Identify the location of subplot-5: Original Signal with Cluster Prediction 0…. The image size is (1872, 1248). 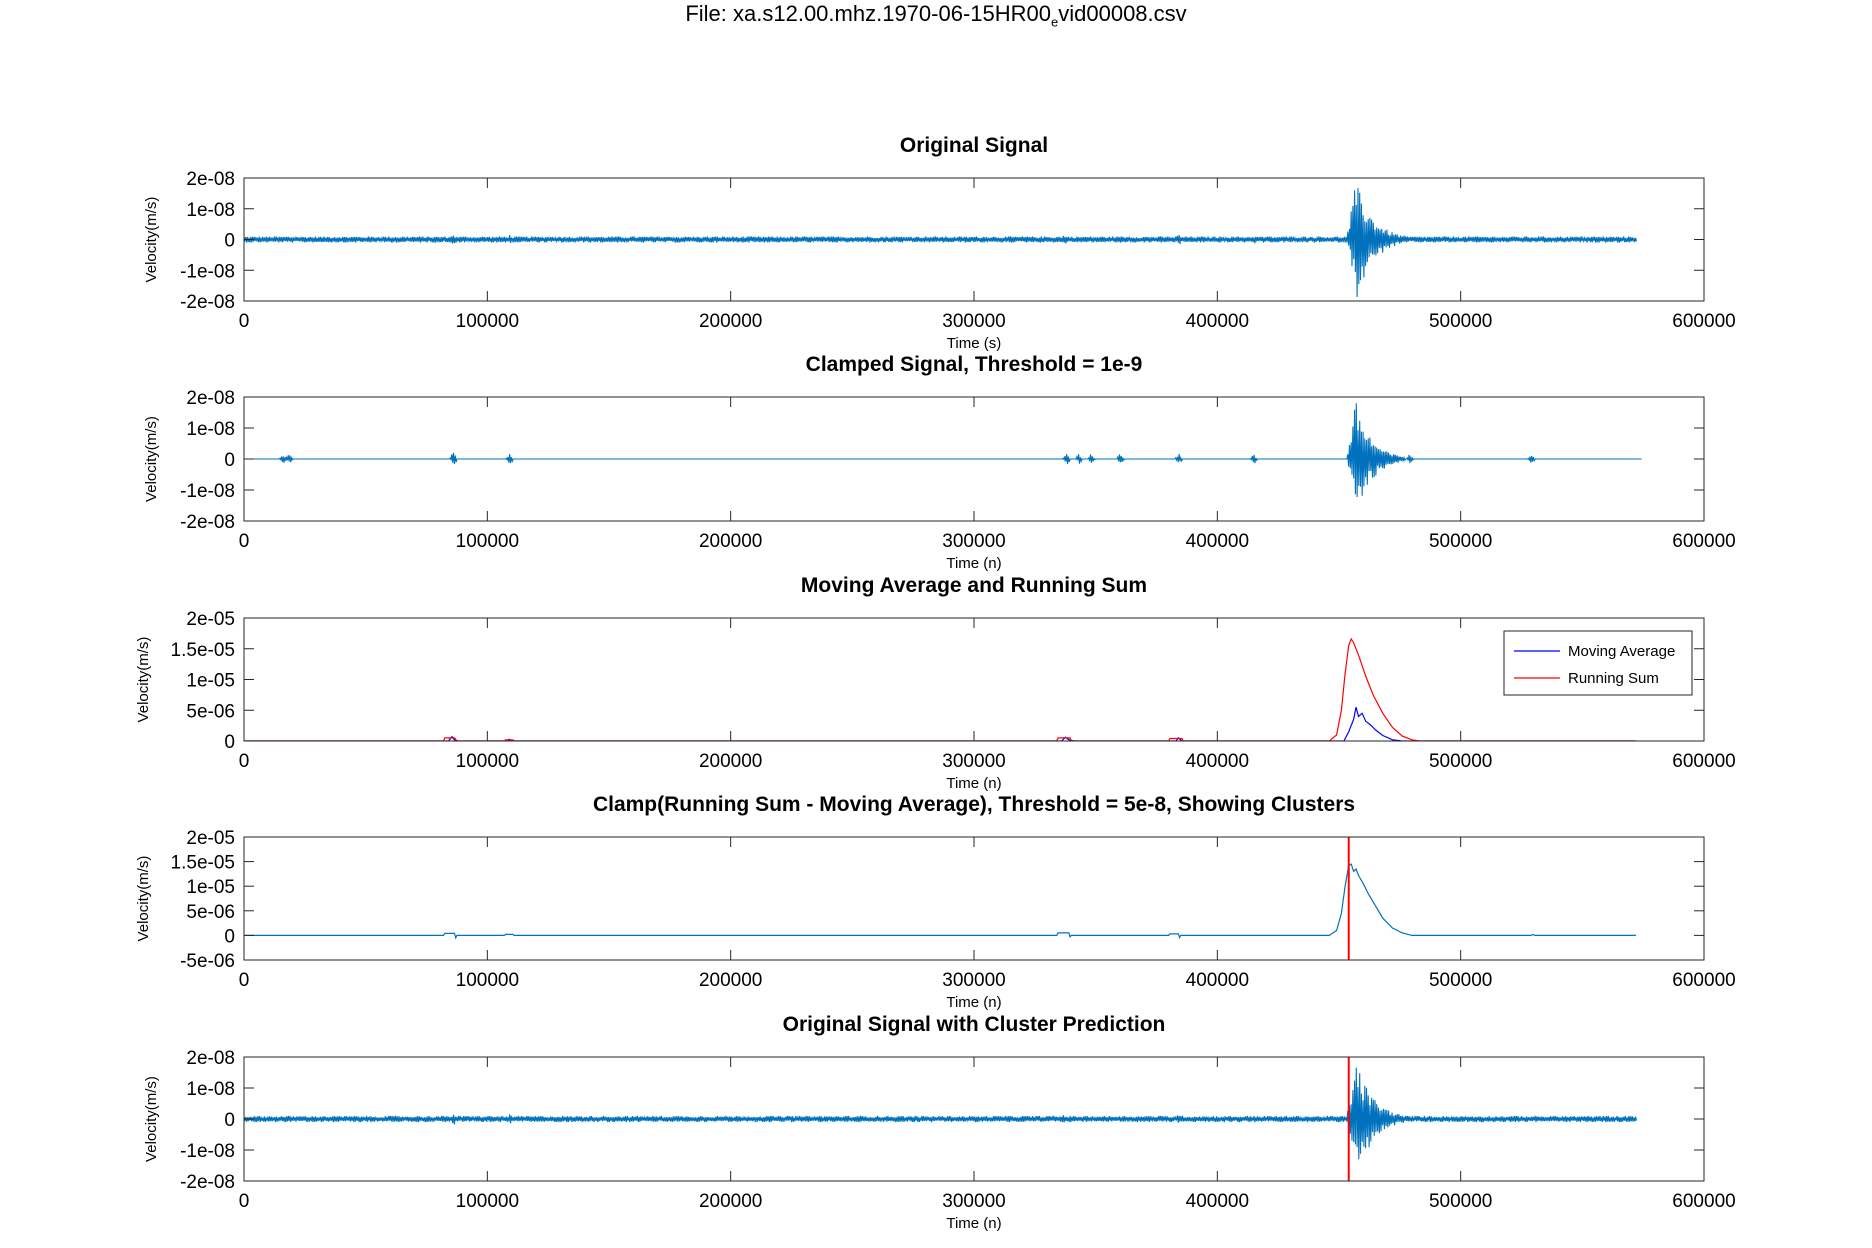
(939, 1122).